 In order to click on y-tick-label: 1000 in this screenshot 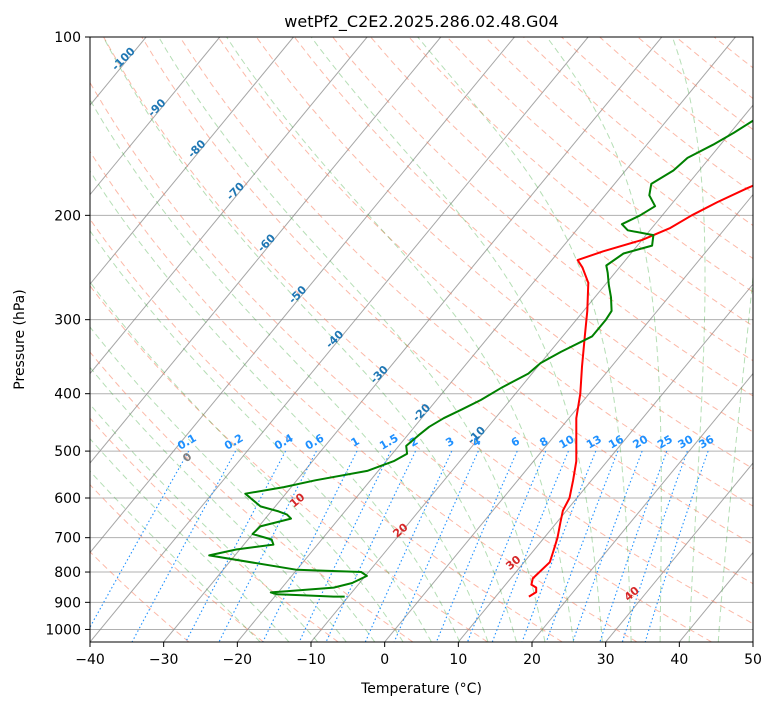, I will do `click(63, 630)`.